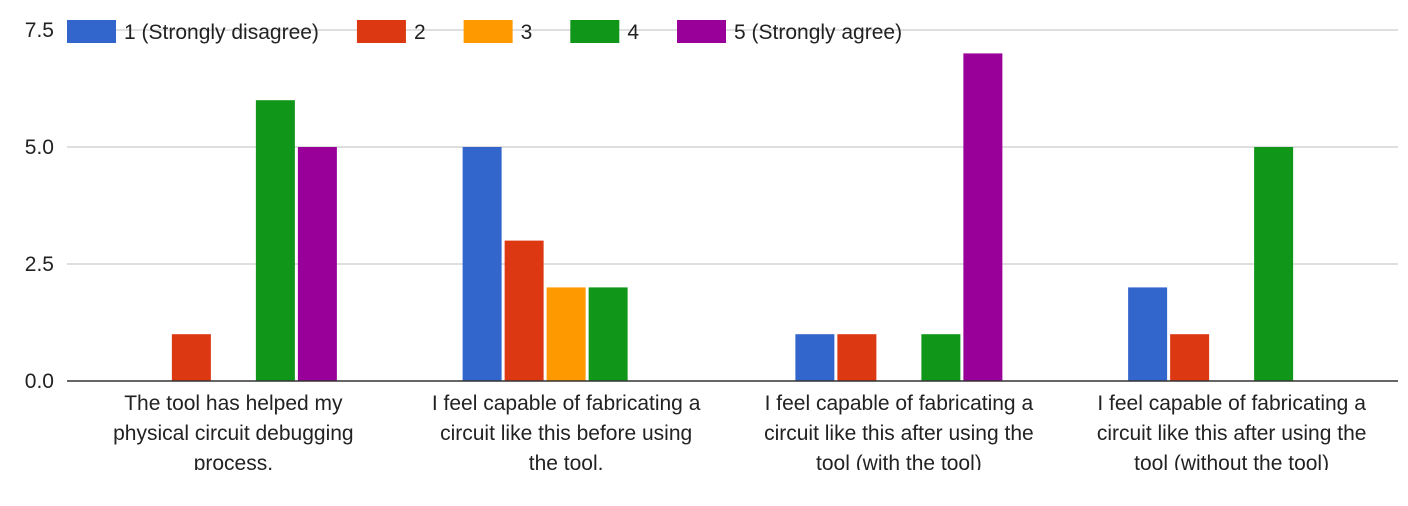 The image size is (1408, 506). Describe the element at coordinates (633, 32) in the screenshot. I see `legend-label: 4` at that location.